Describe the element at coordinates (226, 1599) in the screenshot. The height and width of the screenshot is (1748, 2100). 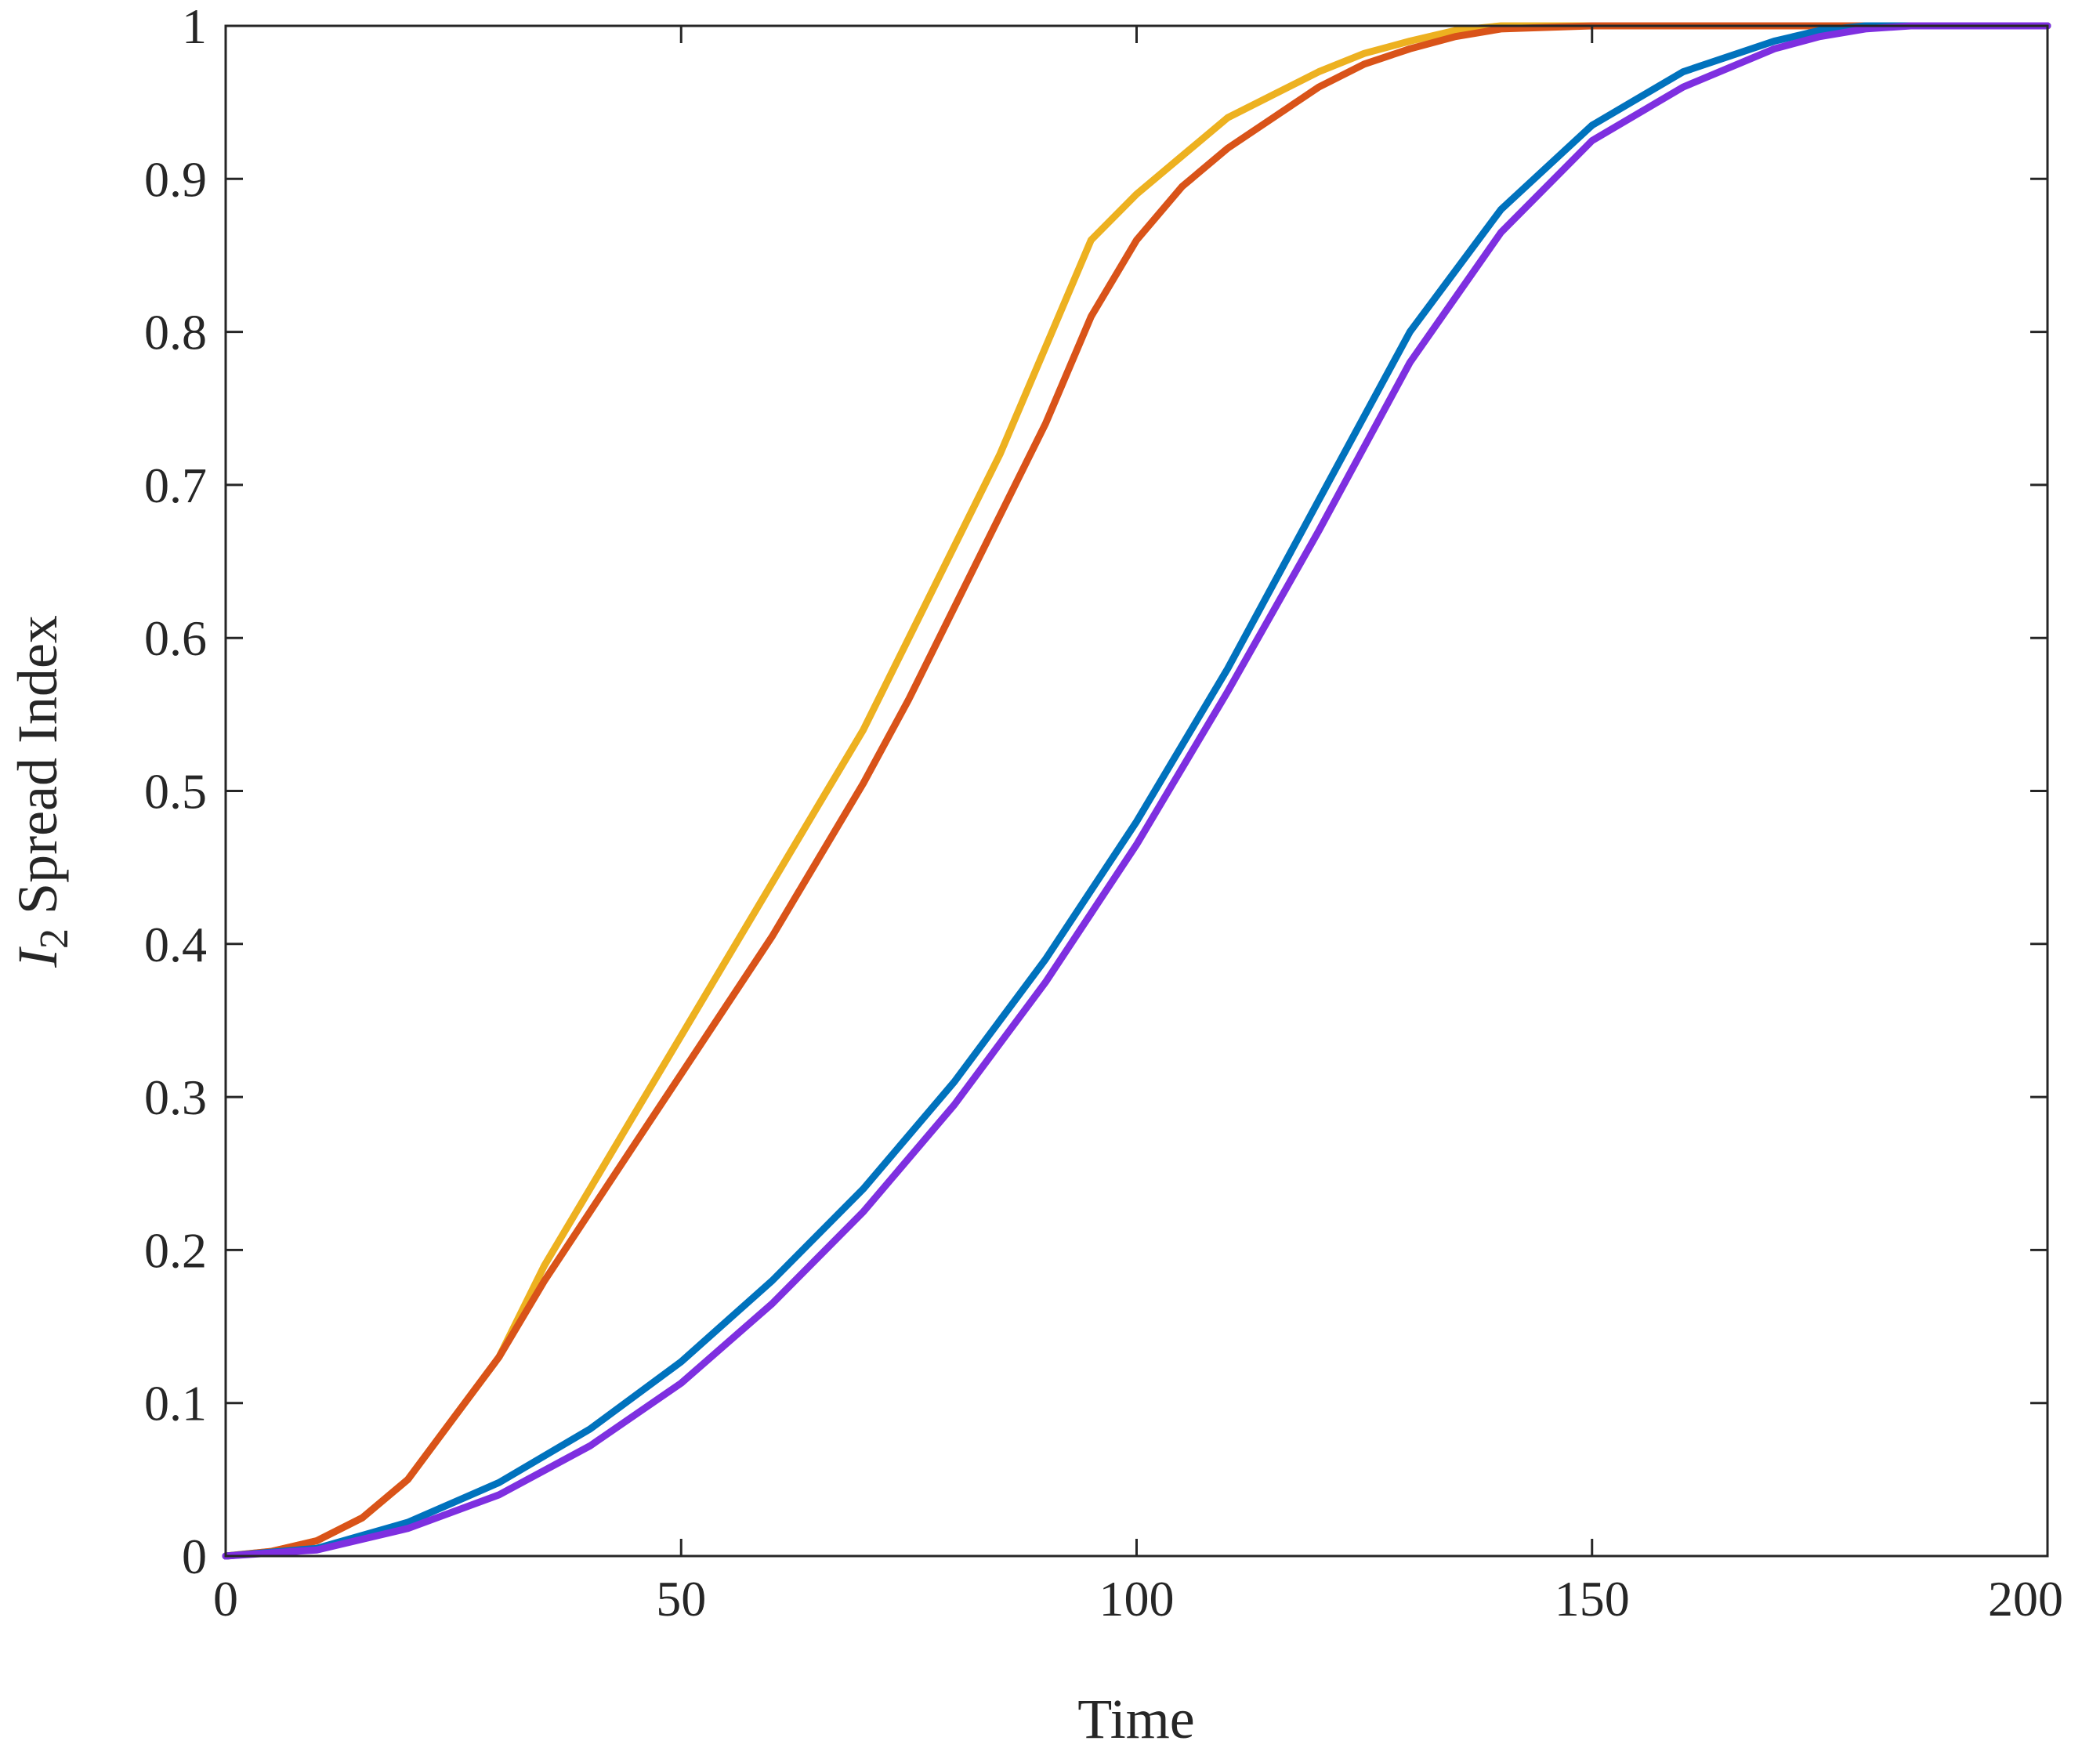
I see `x-tick-label: 0` at that location.